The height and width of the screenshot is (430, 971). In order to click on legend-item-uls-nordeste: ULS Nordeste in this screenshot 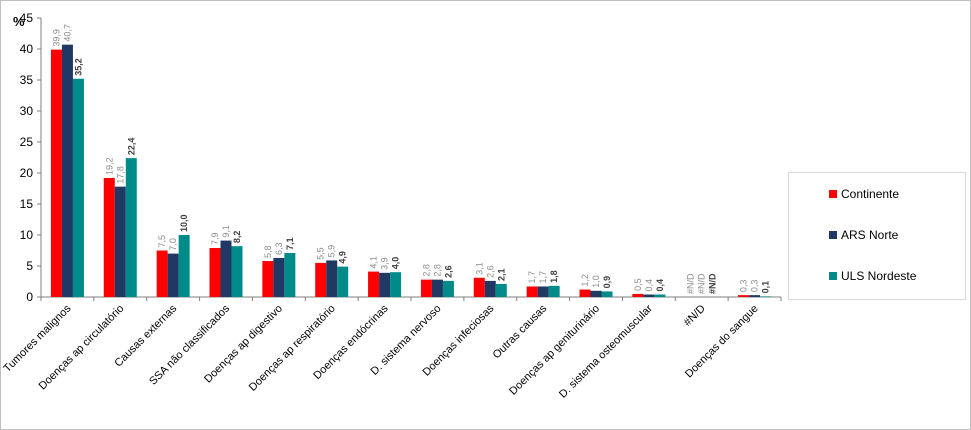, I will do `click(872, 276)`.